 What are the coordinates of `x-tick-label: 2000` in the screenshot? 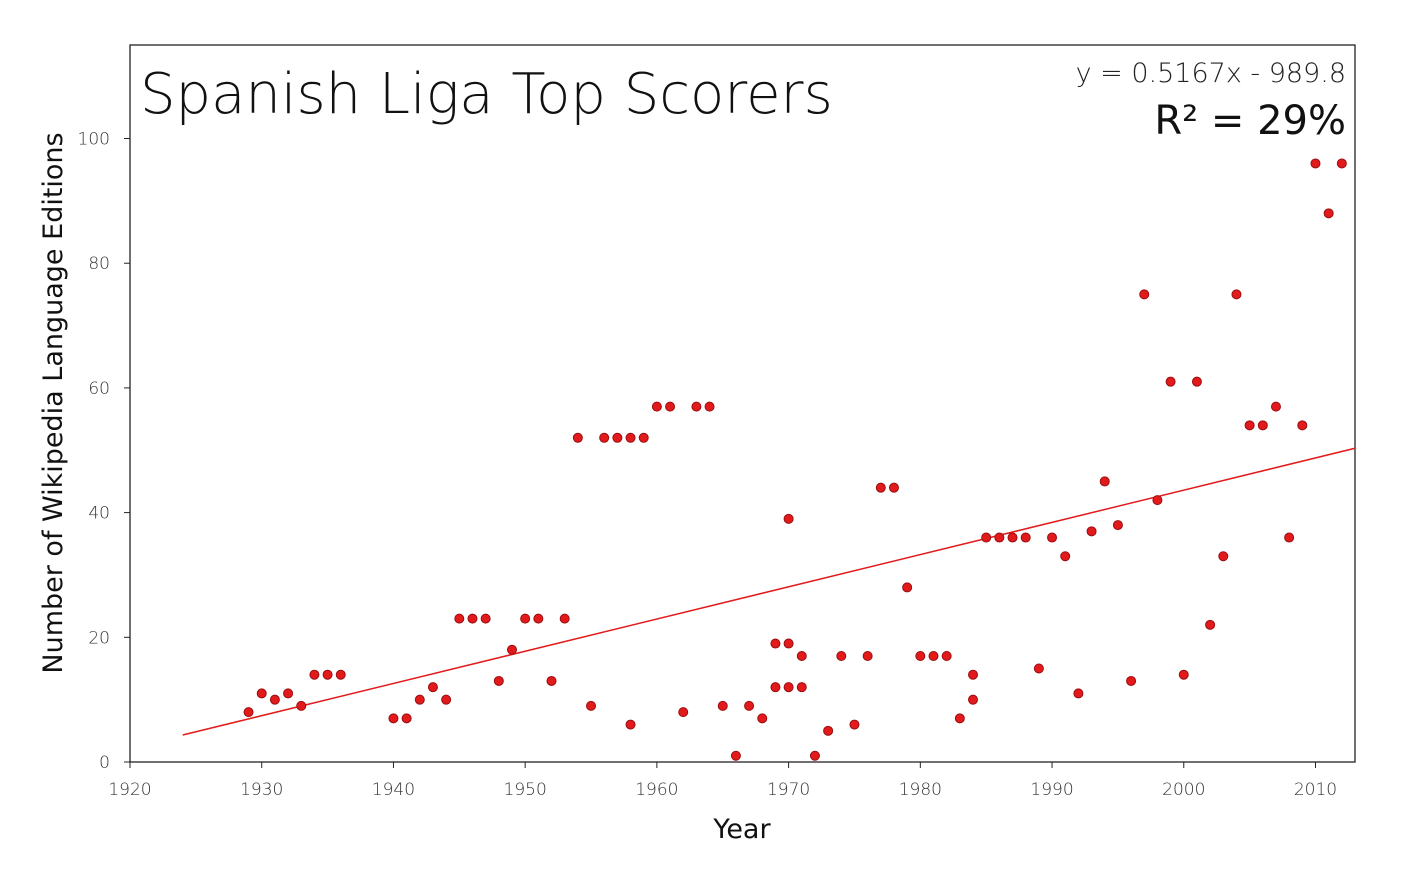 It's located at (1183, 790).